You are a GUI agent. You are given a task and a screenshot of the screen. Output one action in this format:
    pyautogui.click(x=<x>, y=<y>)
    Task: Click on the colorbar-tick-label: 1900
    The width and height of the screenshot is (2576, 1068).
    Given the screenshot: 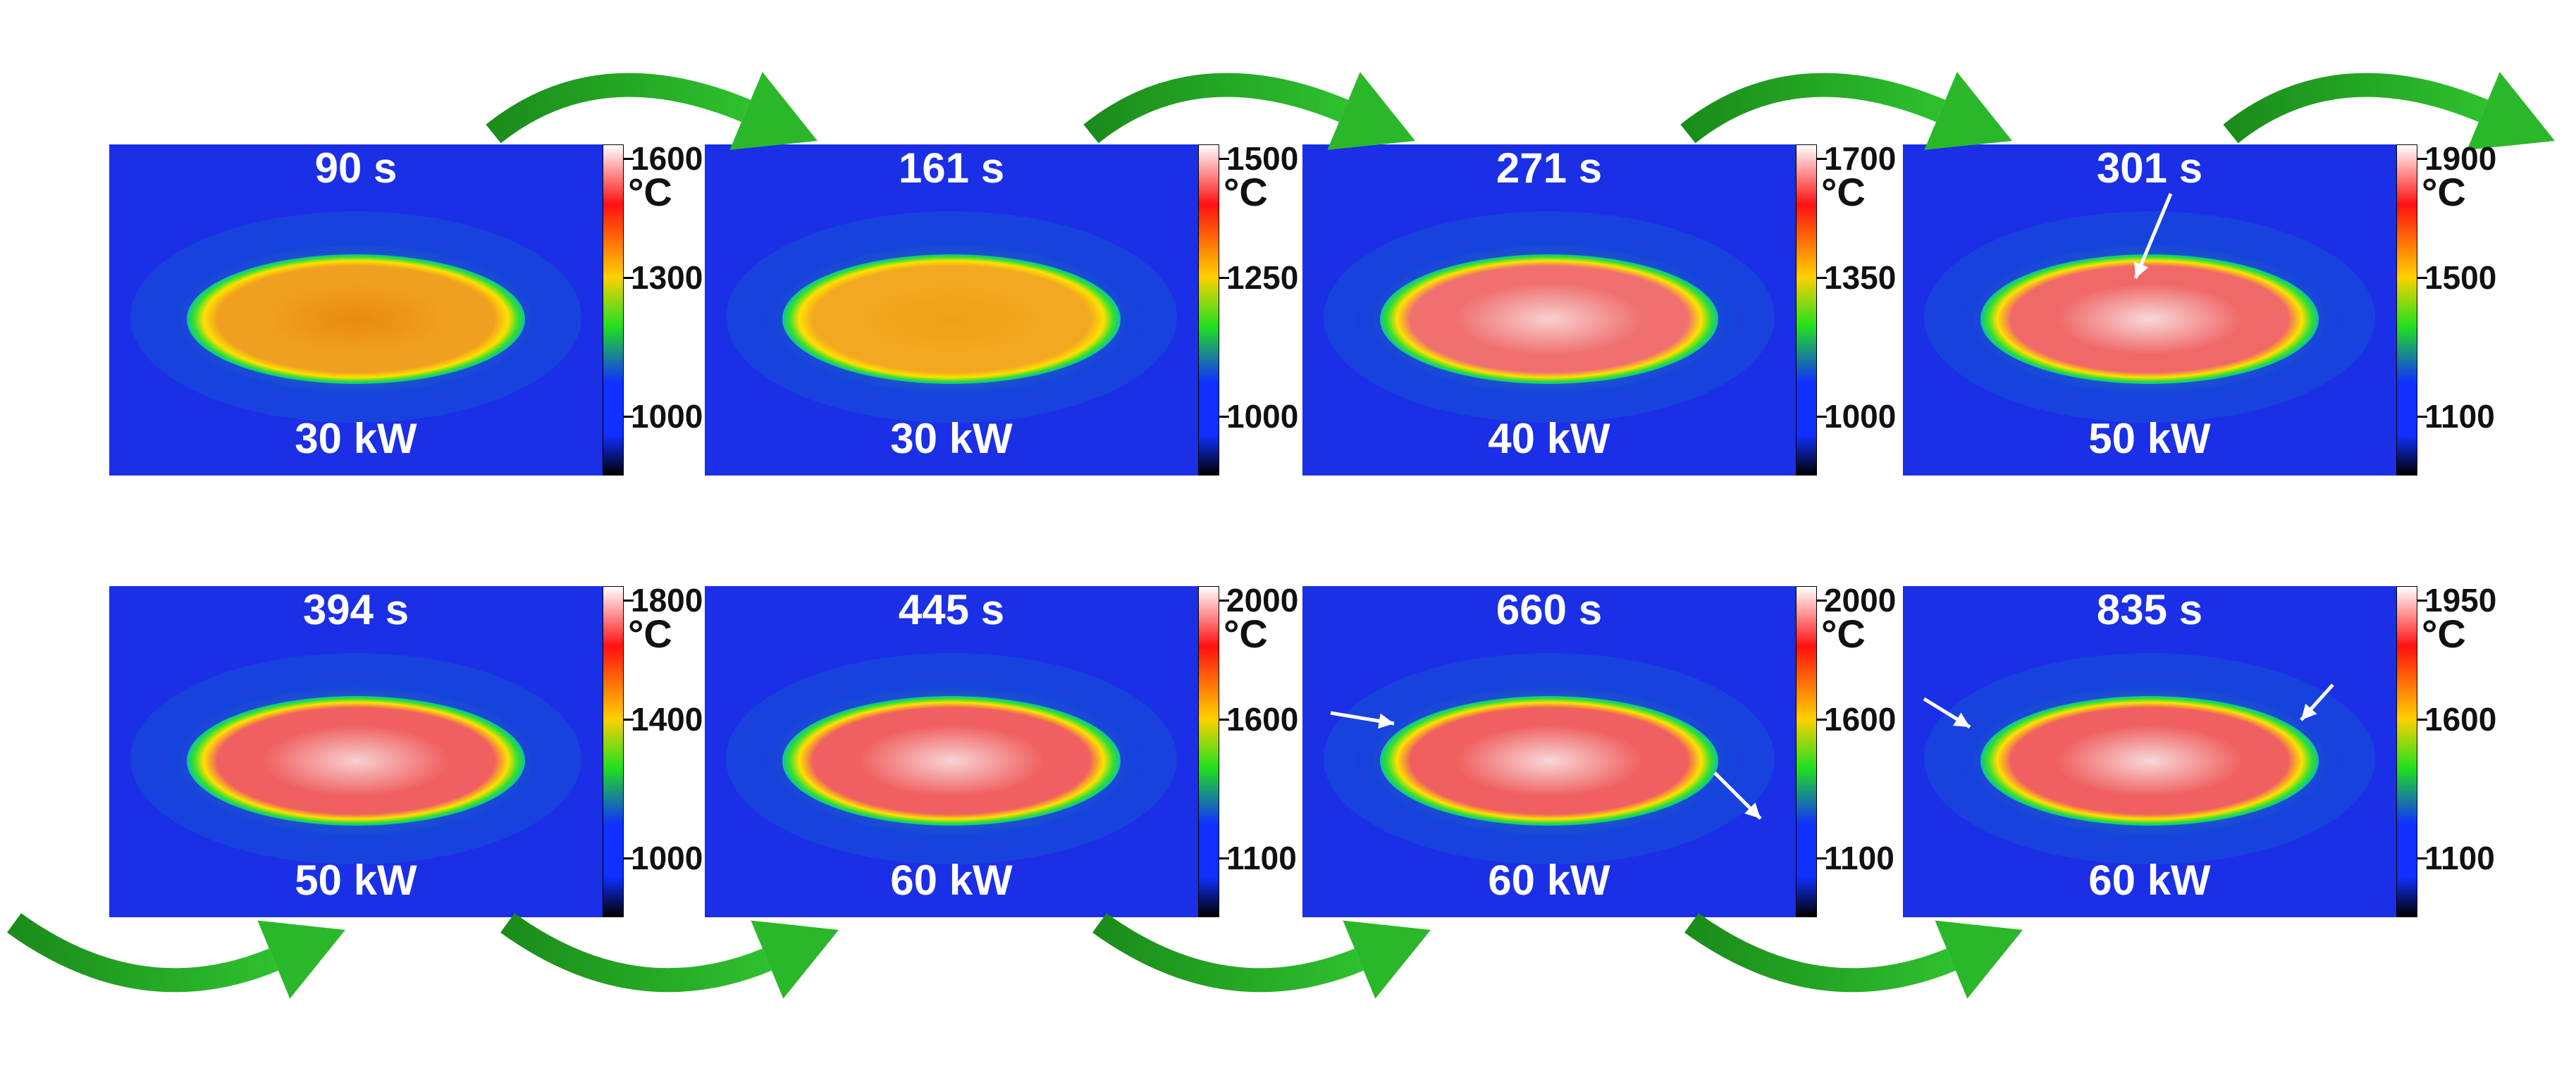 What is the action you would take?
    pyautogui.click(x=2460, y=158)
    